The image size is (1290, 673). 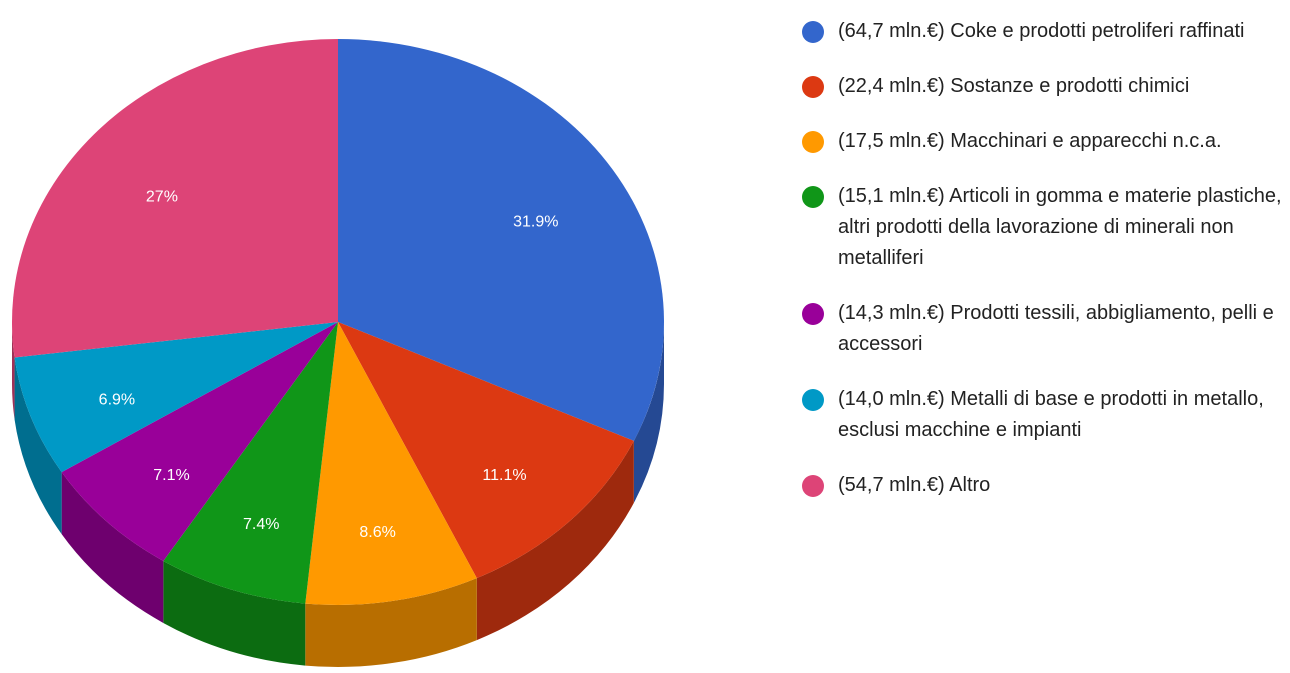 What do you see at coordinates (535, 221) in the screenshot?
I see `data-label: 31.9%` at bounding box center [535, 221].